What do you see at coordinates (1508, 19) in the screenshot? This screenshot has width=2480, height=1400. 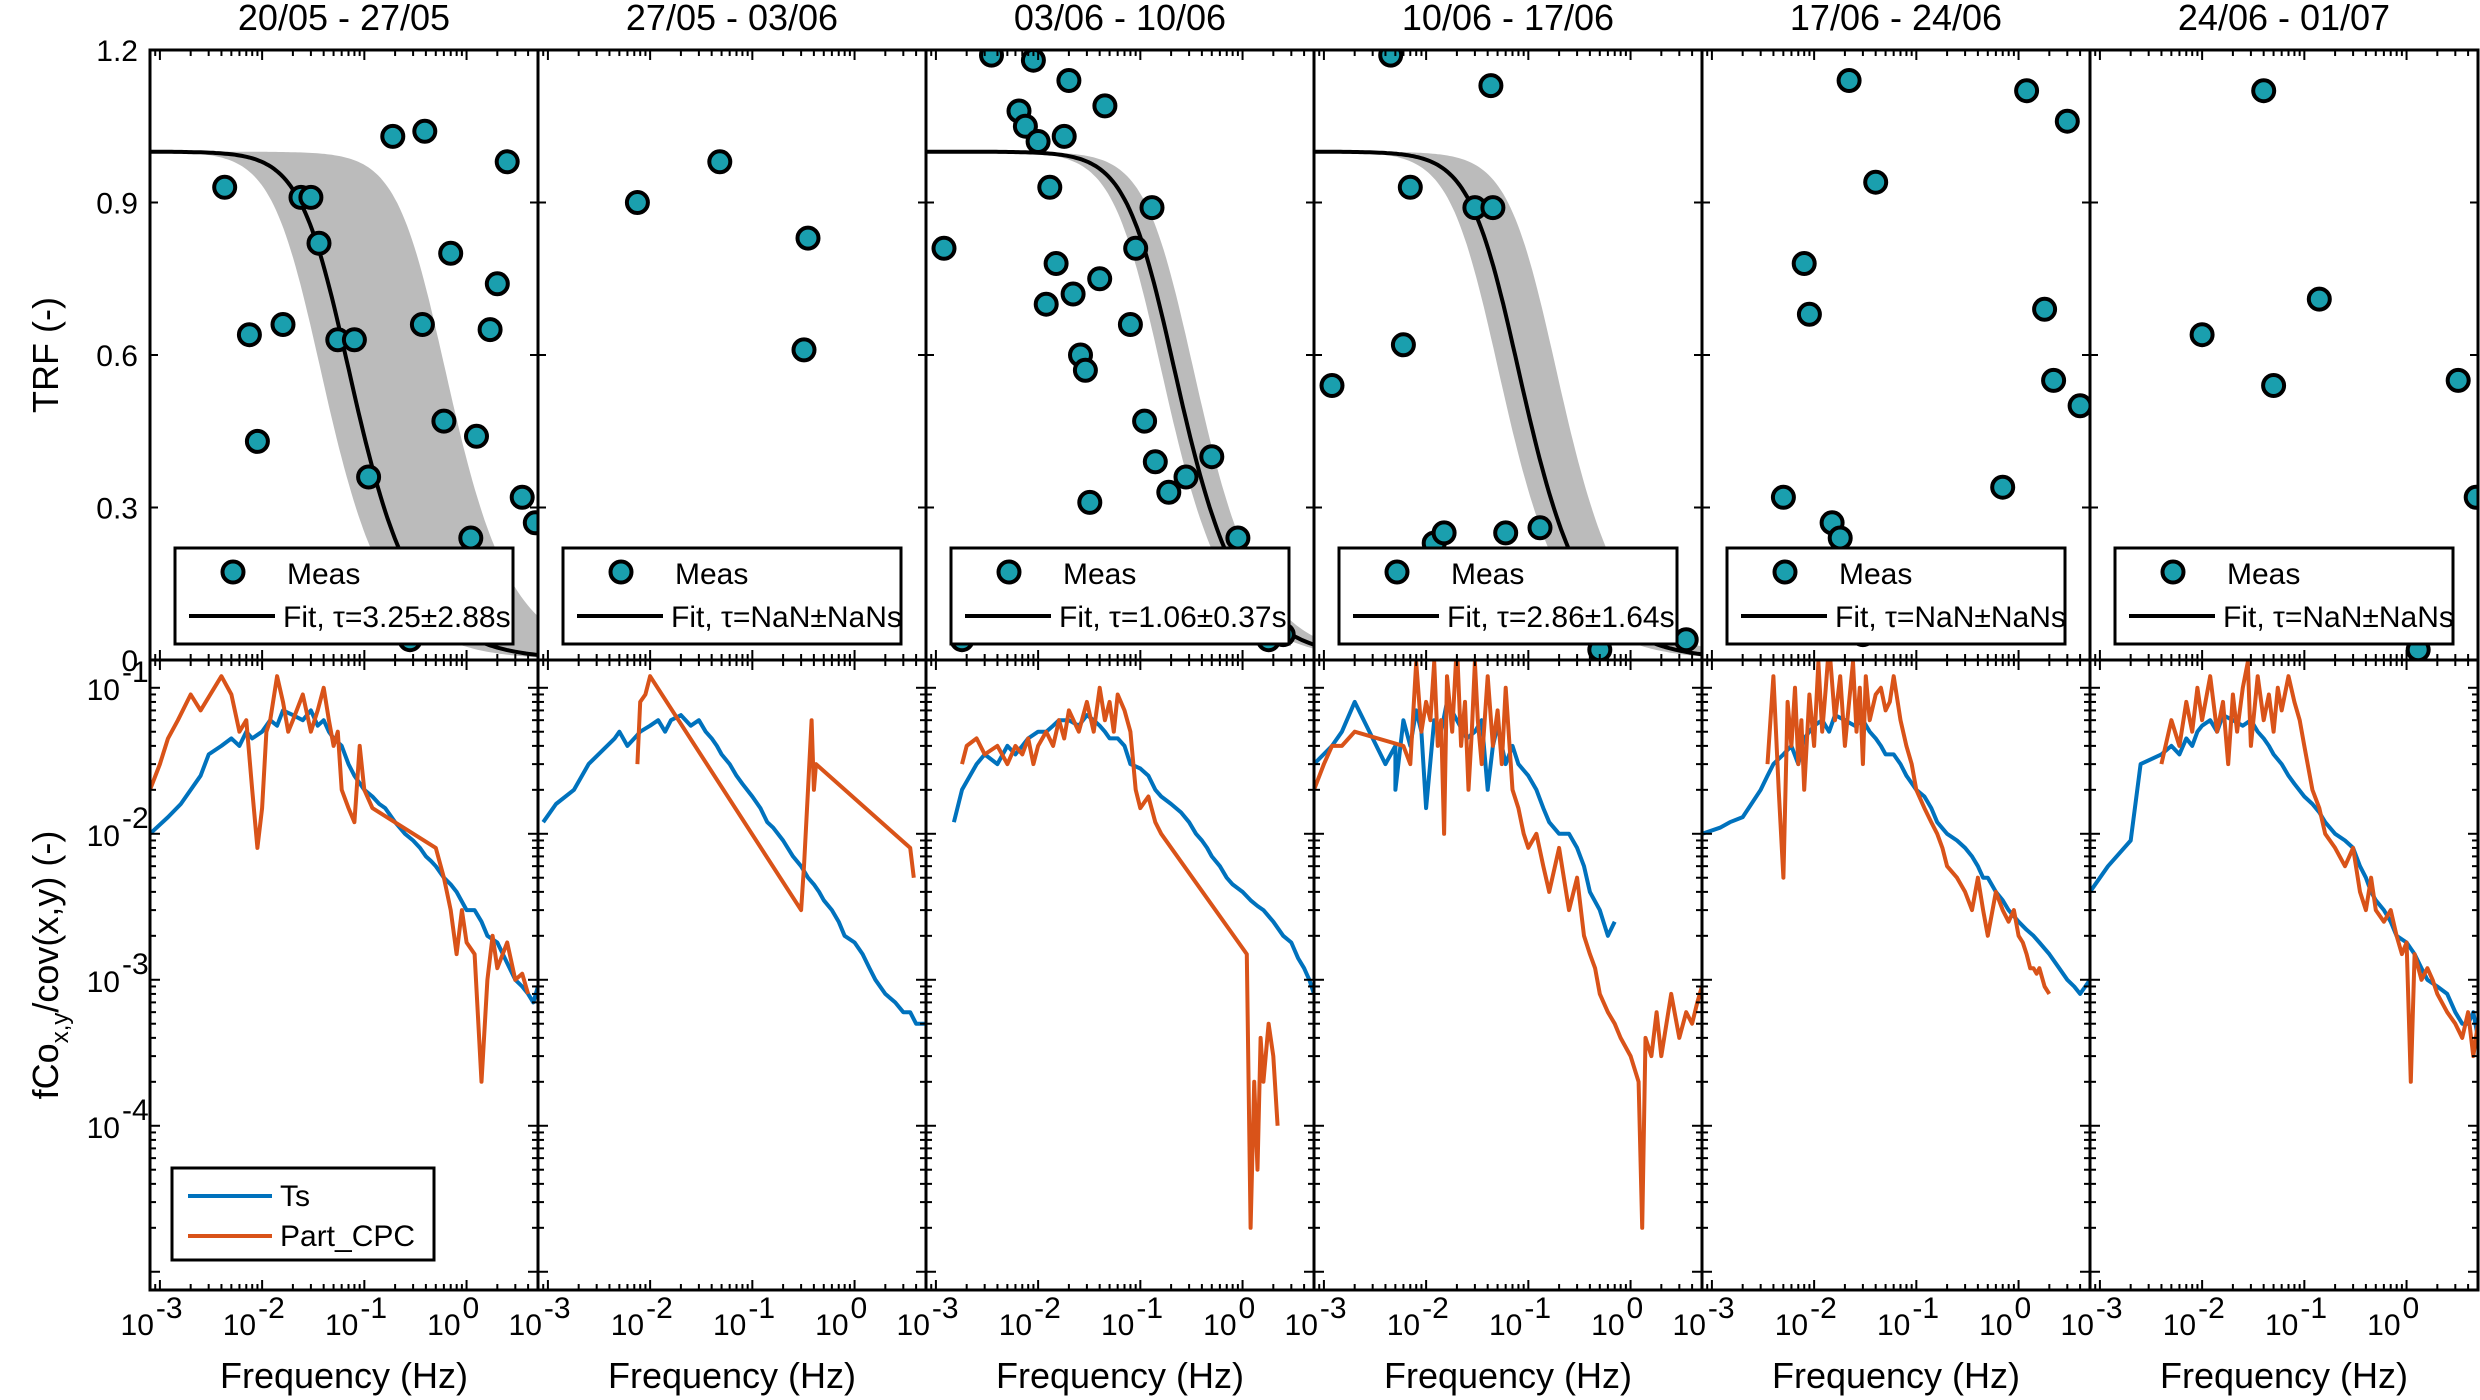 I see `panel-title: 10/06 - 17/06` at bounding box center [1508, 19].